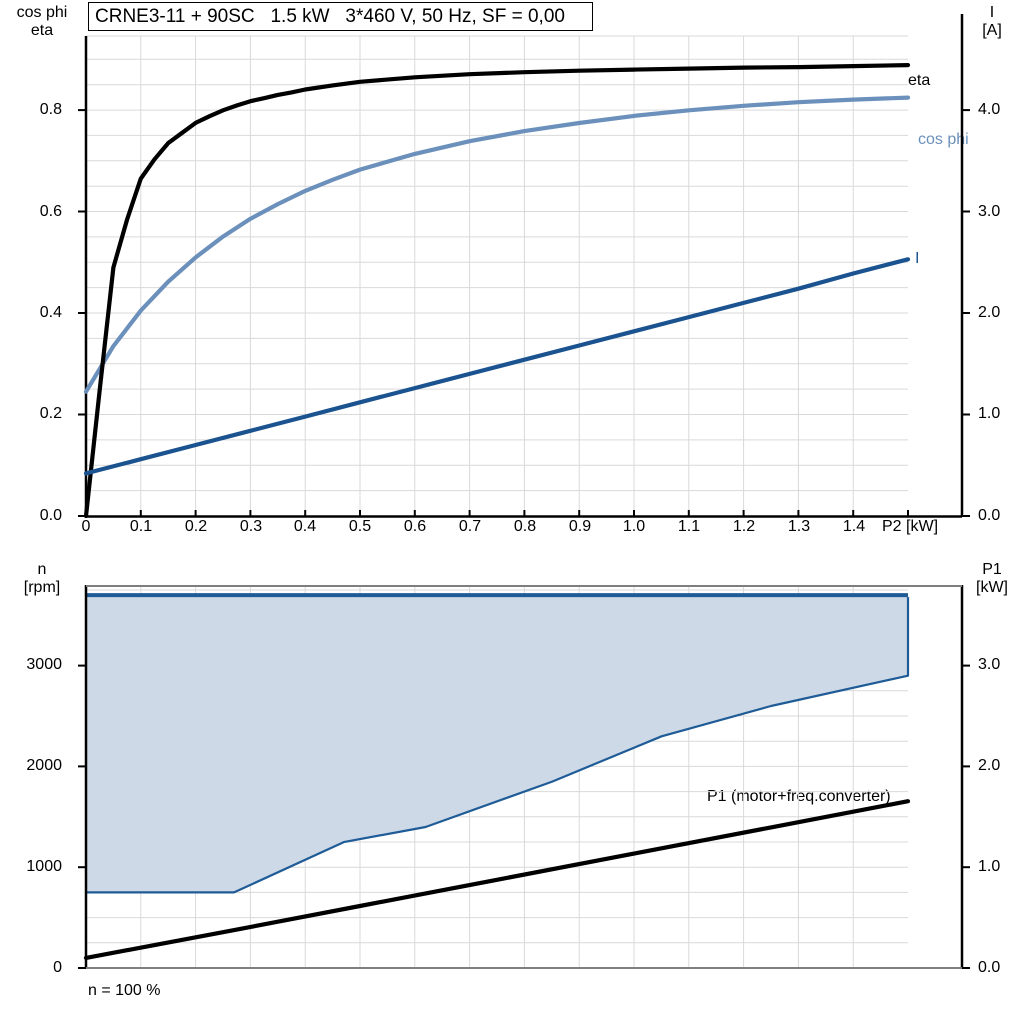 This screenshot has width=1024, height=1024. I want to click on top-x-tick-8: 0.8, so click(525, 526).